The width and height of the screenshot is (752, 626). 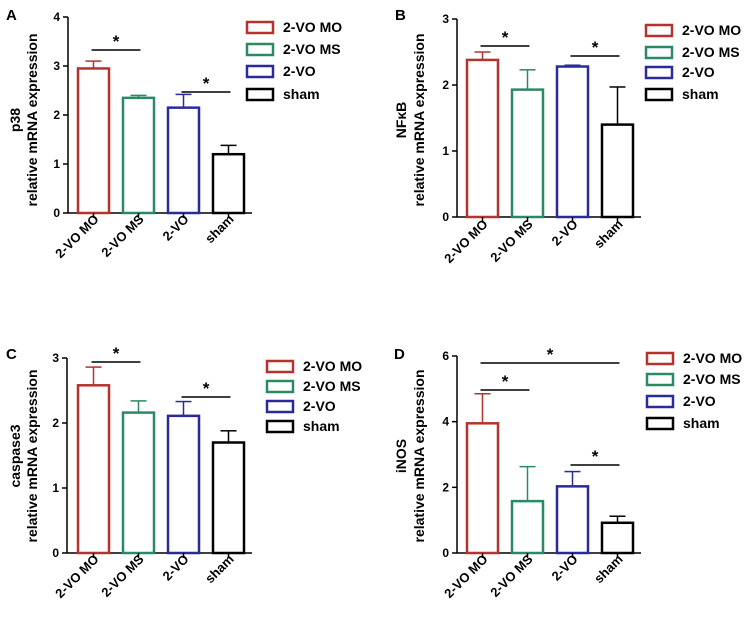 I want to click on y-axis-title: p38, so click(x=15, y=120).